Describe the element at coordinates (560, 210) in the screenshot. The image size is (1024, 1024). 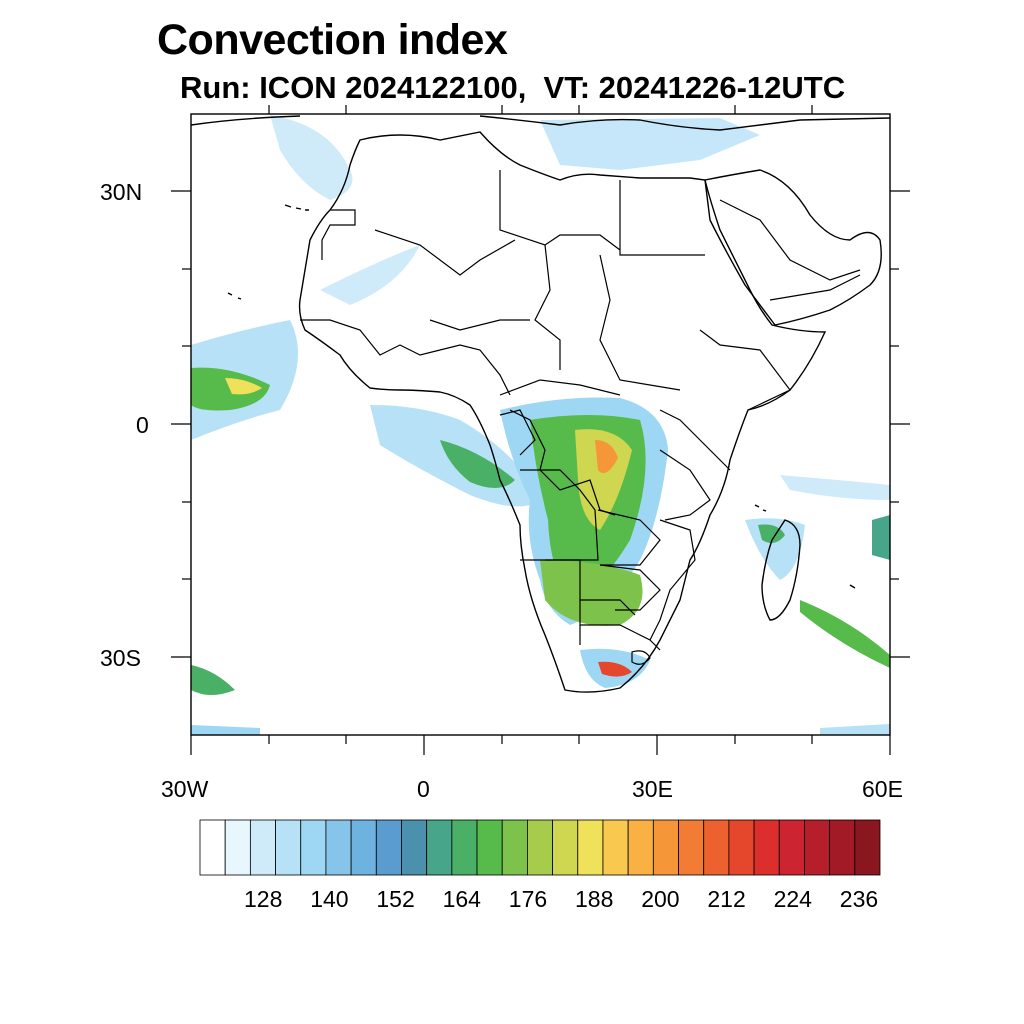
I see `border-libya` at that location.